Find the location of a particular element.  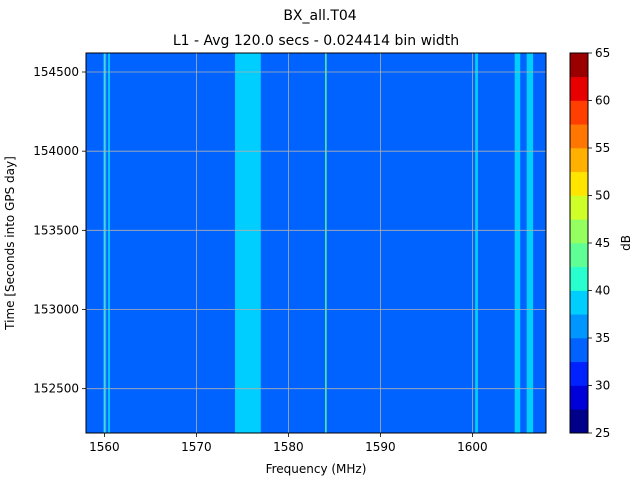

colorbar-tick-label-3: 40 is located at coordinates (602, 291).